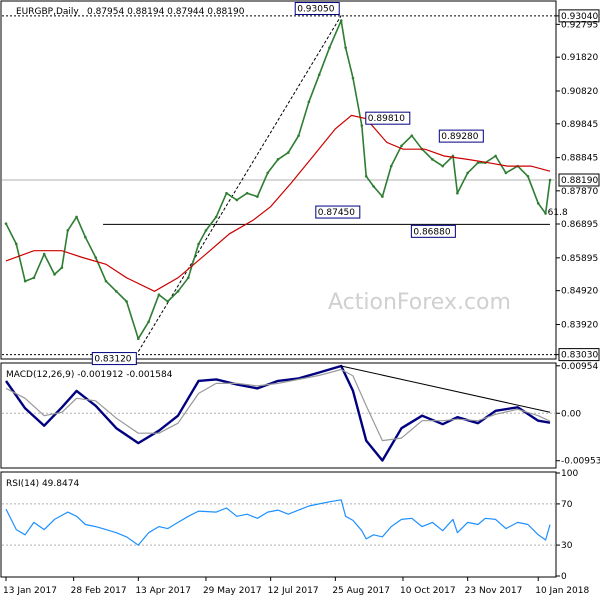 This screenshot has height=604, width=600. What do you see at coordinates (580, 462) in the screenshot?
I see `macd-axis-tick-label: -0.009538` at bounding box center [580, 462].